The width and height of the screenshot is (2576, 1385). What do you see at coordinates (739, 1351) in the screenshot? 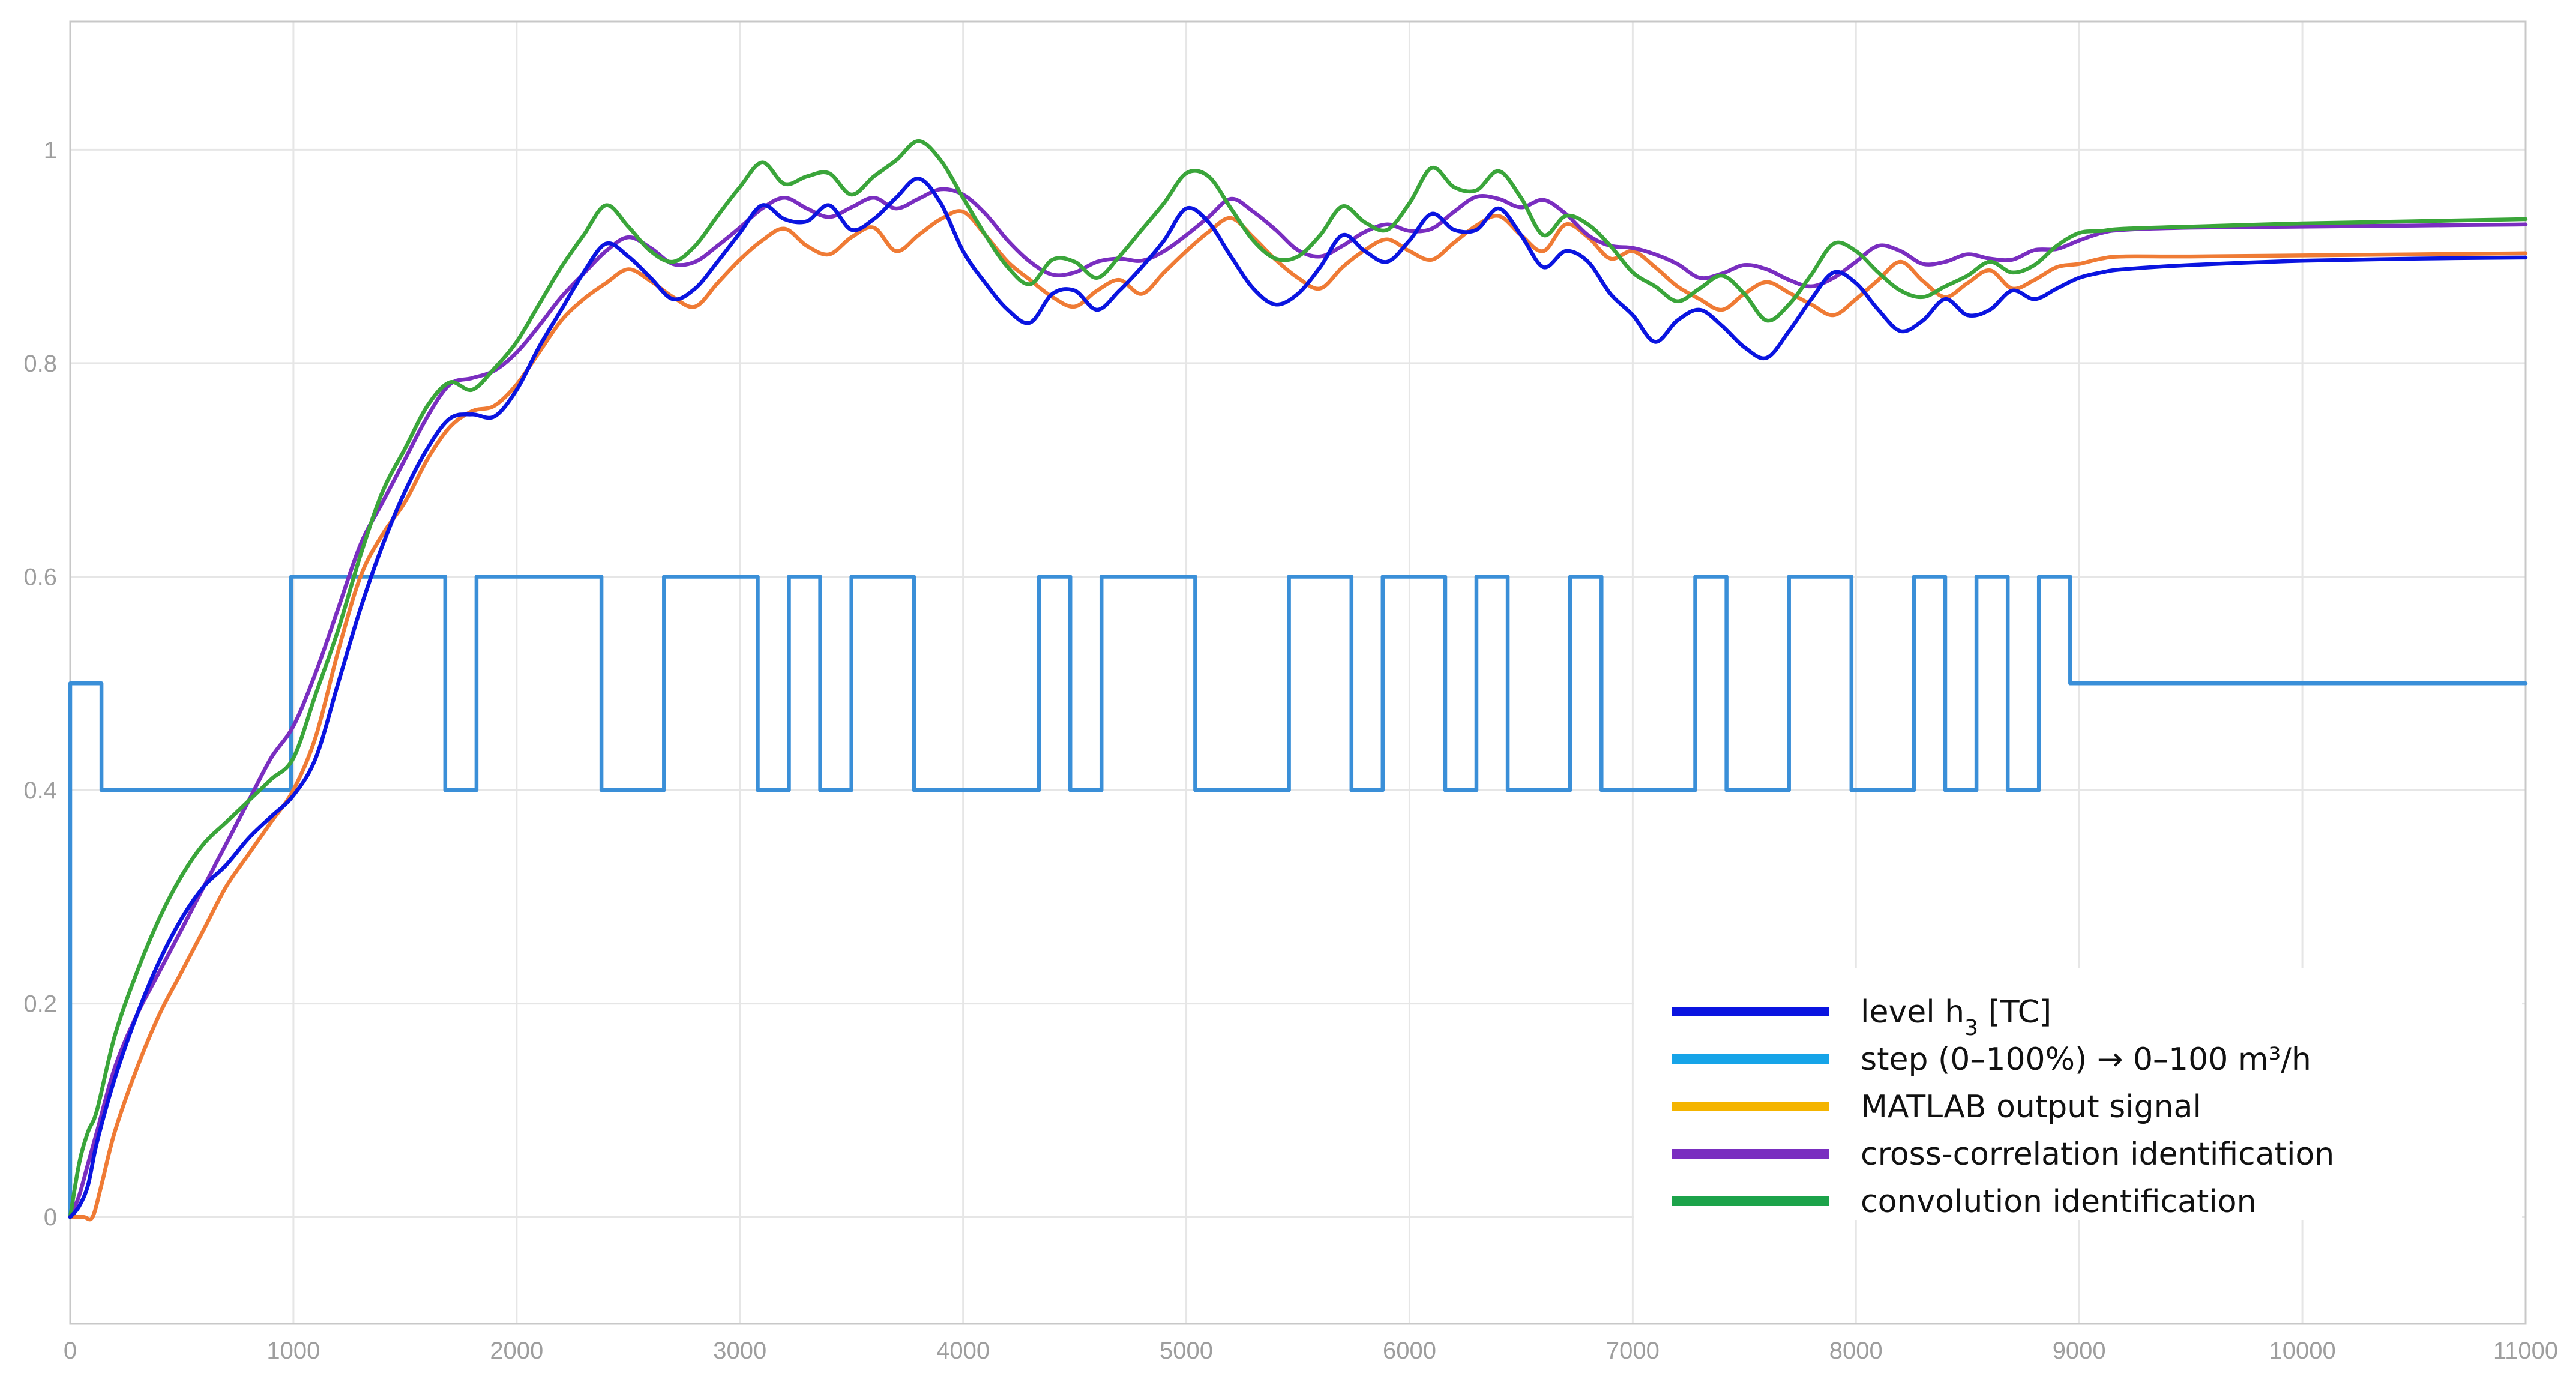
I see `x-tick-label: 3000` at bounding box center [739, 1351].